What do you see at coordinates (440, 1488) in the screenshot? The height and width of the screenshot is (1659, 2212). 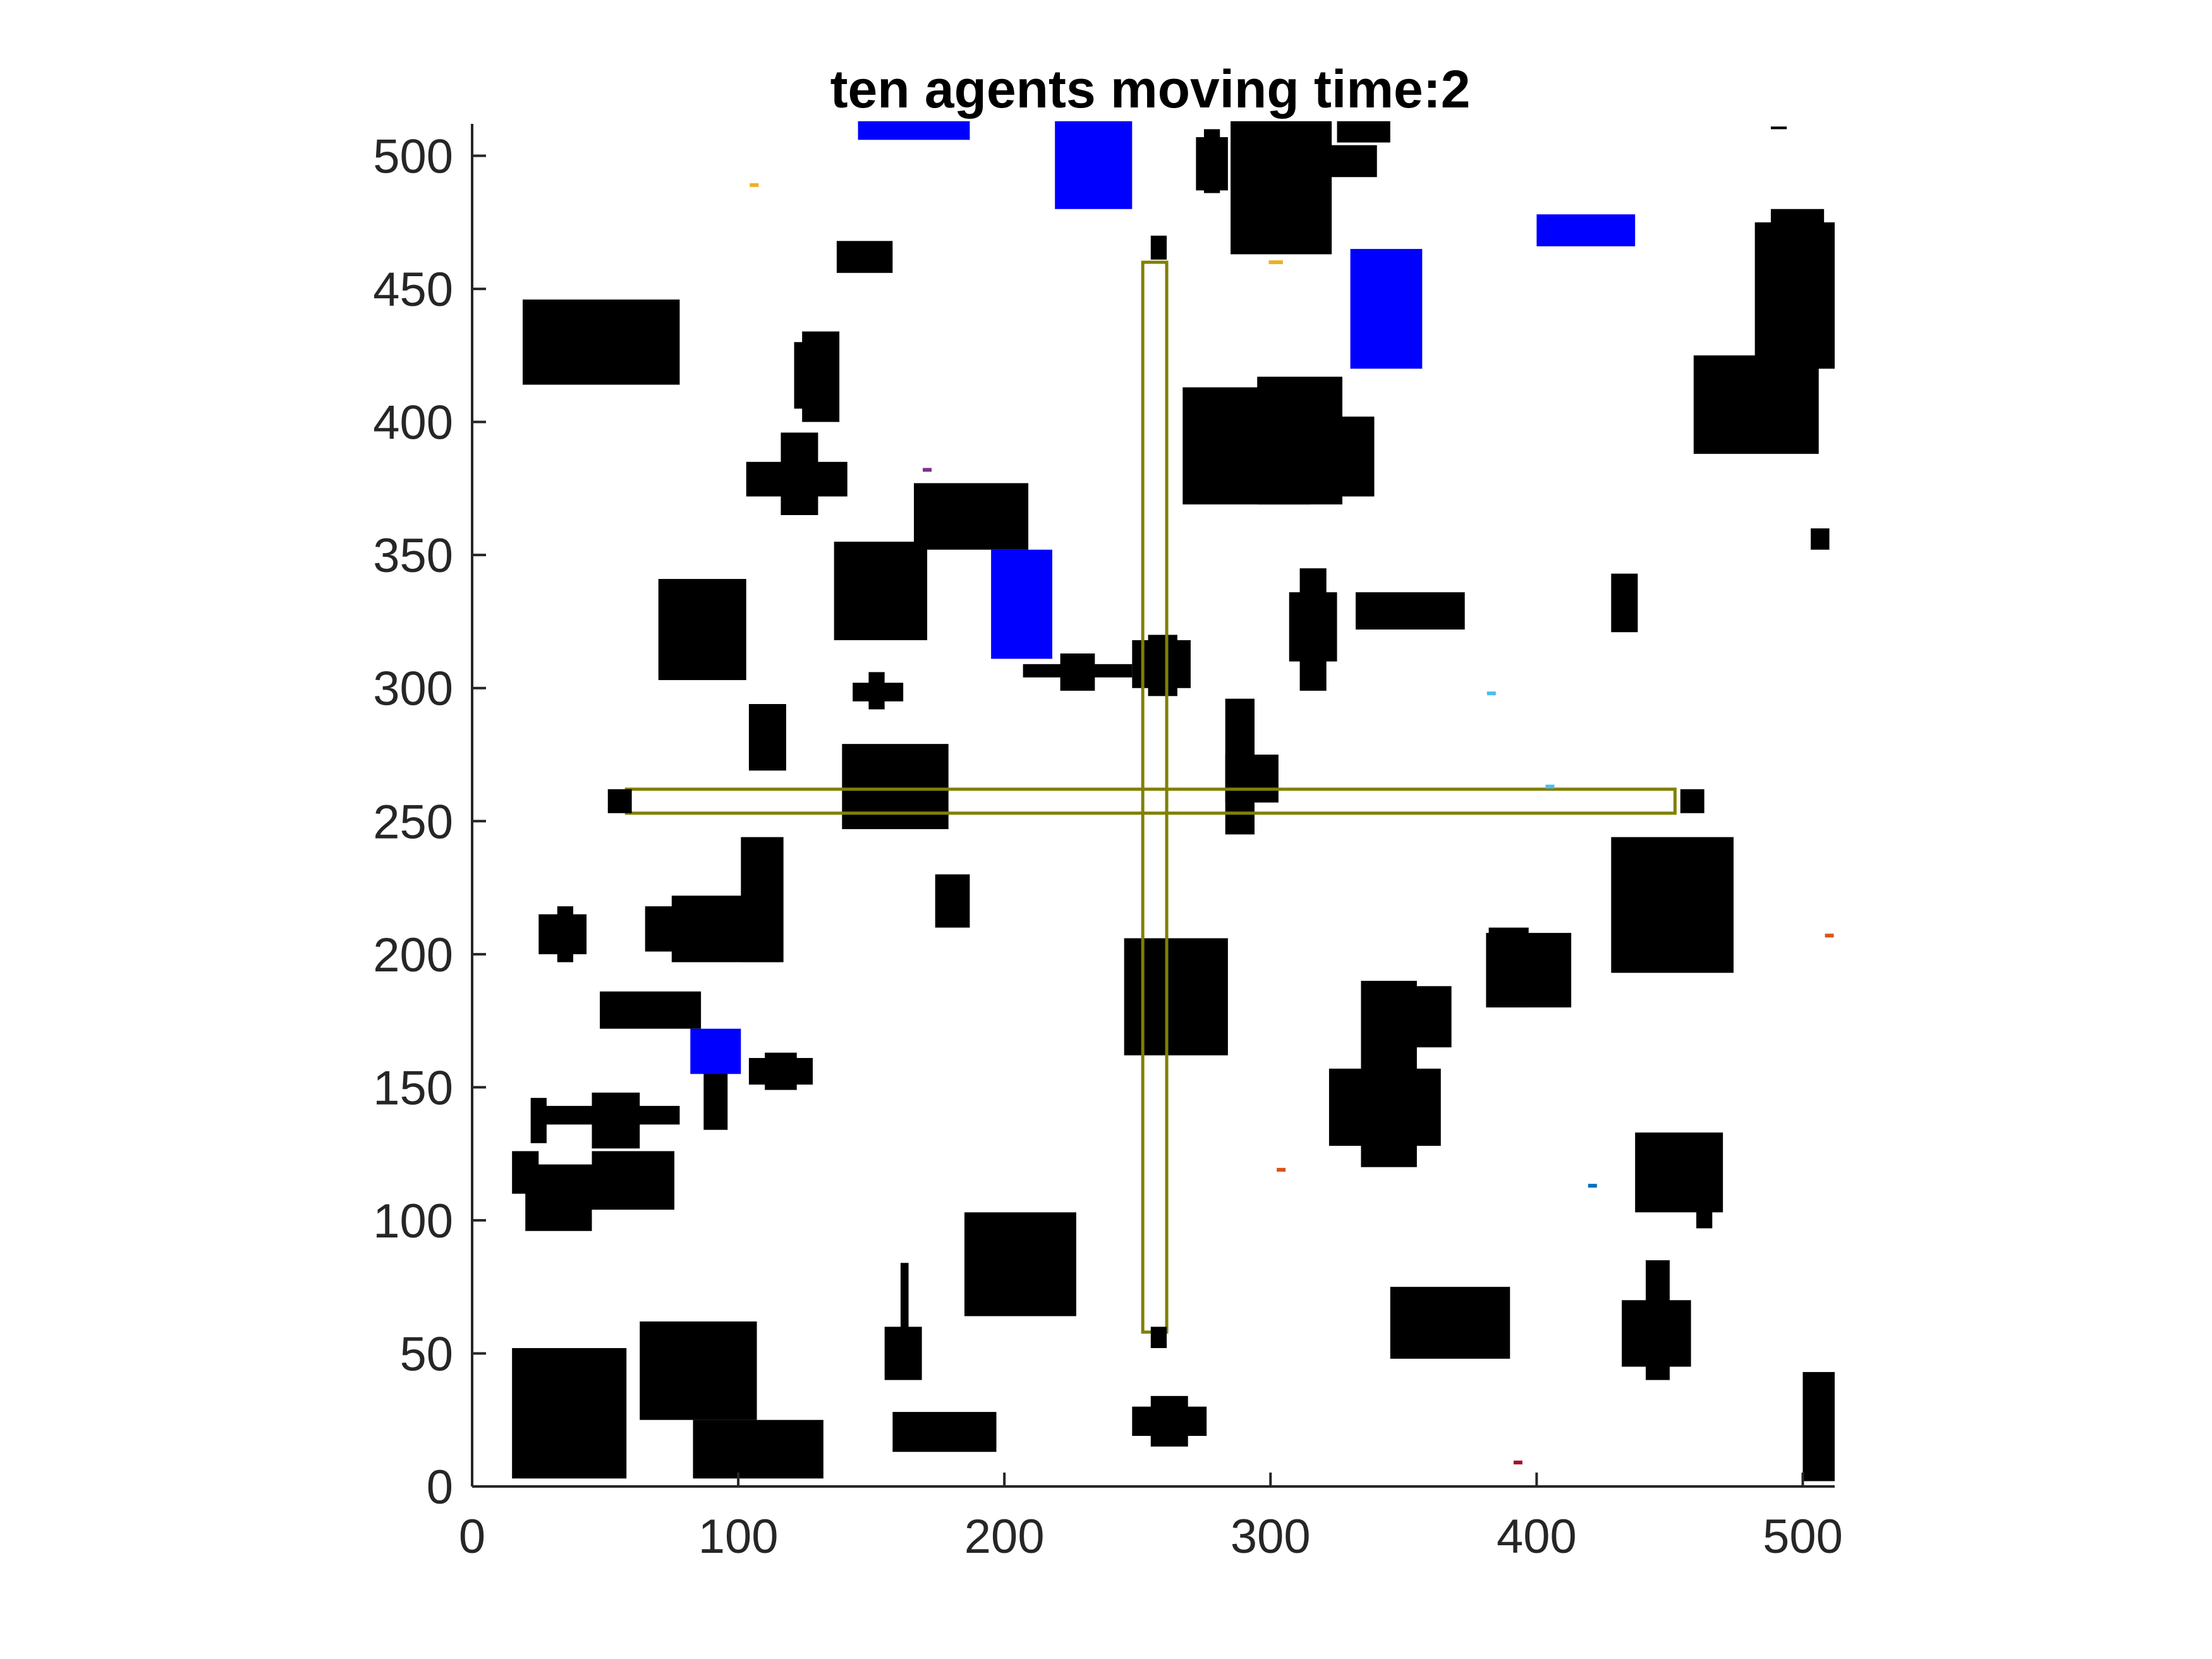 I see `y-tick-label: 0` at bounding box center [440, 1488].